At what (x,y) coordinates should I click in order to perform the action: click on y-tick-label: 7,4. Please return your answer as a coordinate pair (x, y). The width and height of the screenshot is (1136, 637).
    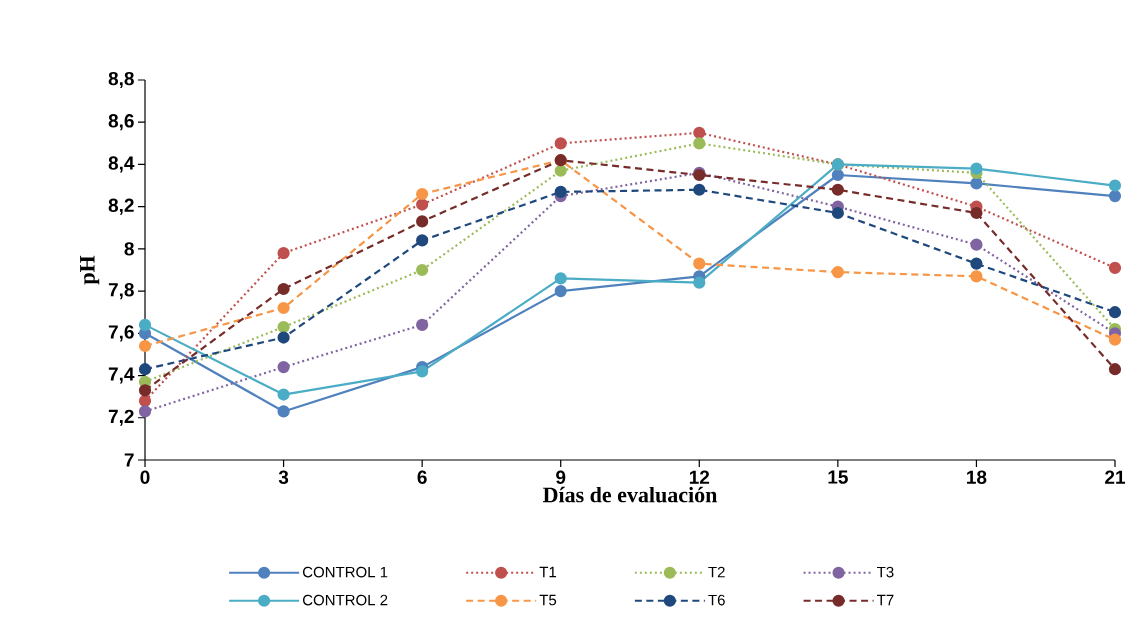
    Looking at the image, I should click on (121, 375).